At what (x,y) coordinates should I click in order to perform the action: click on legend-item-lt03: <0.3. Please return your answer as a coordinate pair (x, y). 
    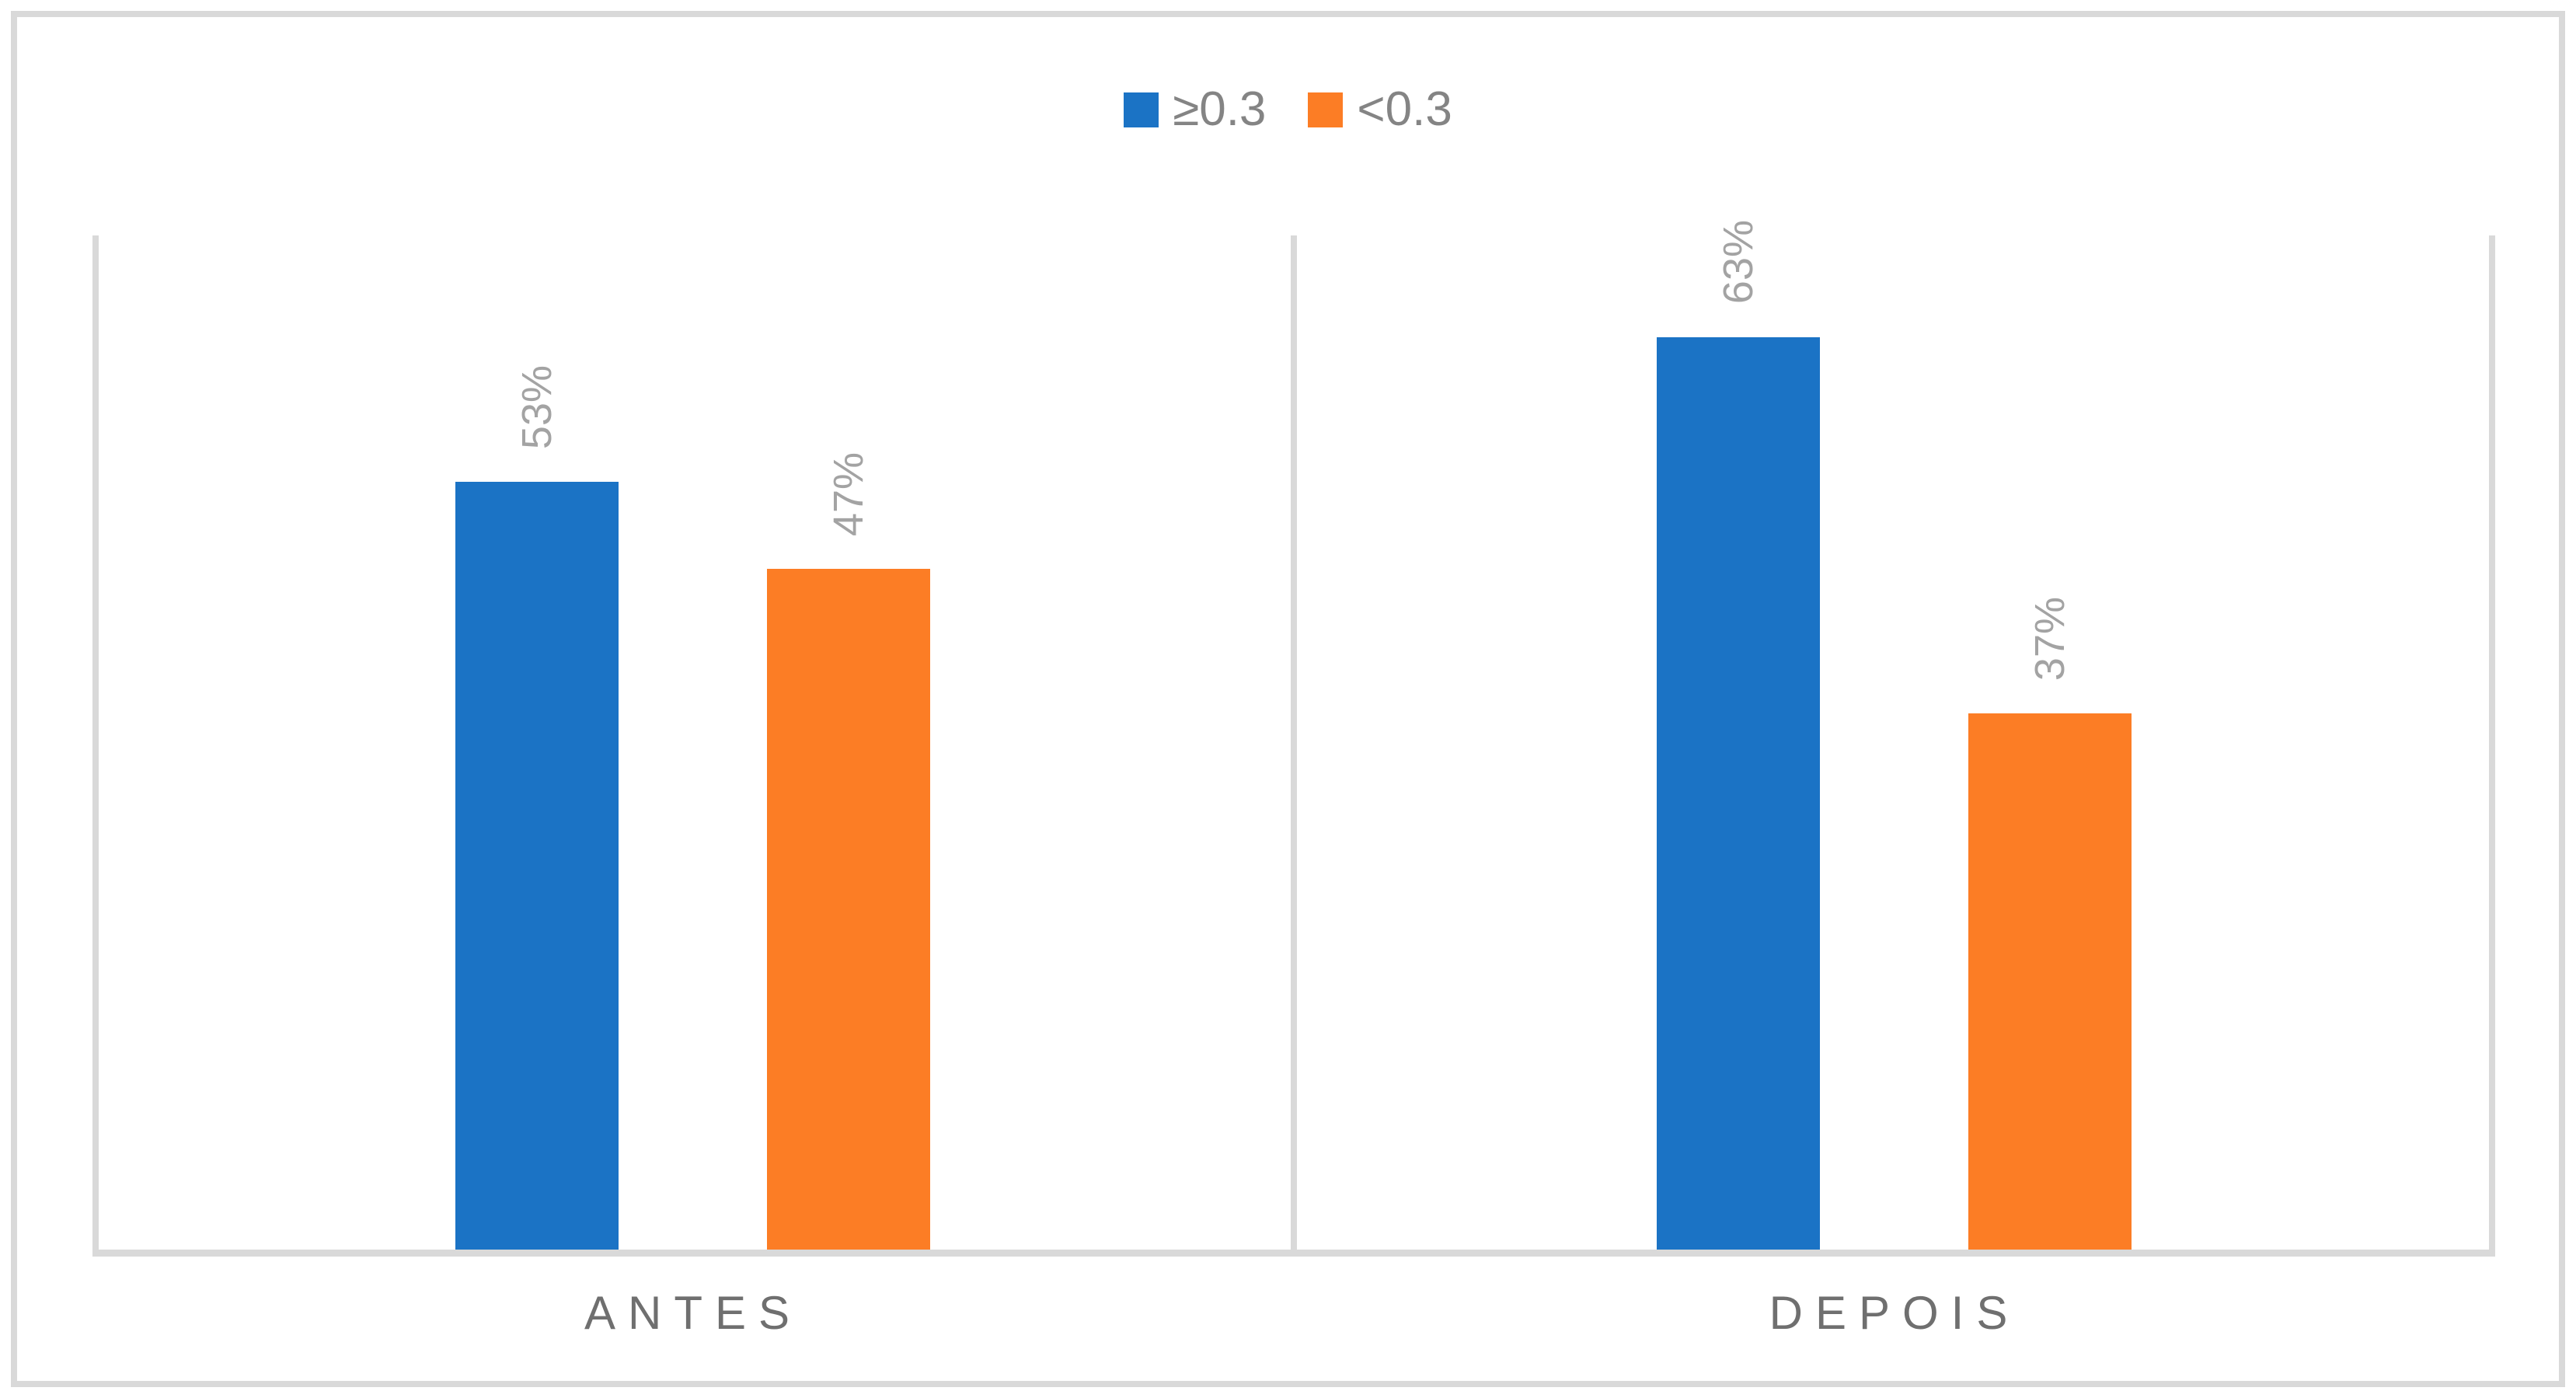
    Looking at the image, I should click on (1380, 109).